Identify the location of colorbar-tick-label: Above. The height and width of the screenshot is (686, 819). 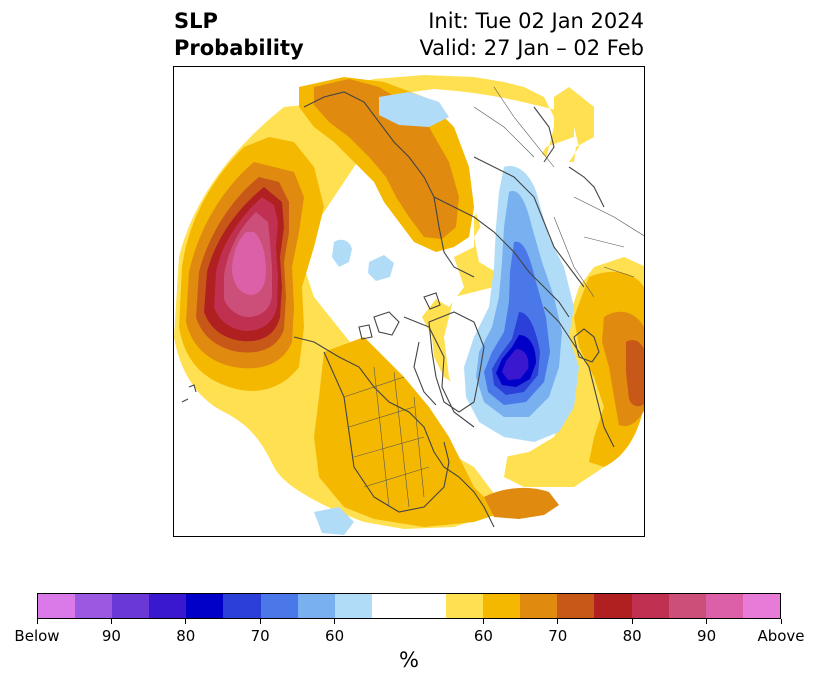
(781, 636).